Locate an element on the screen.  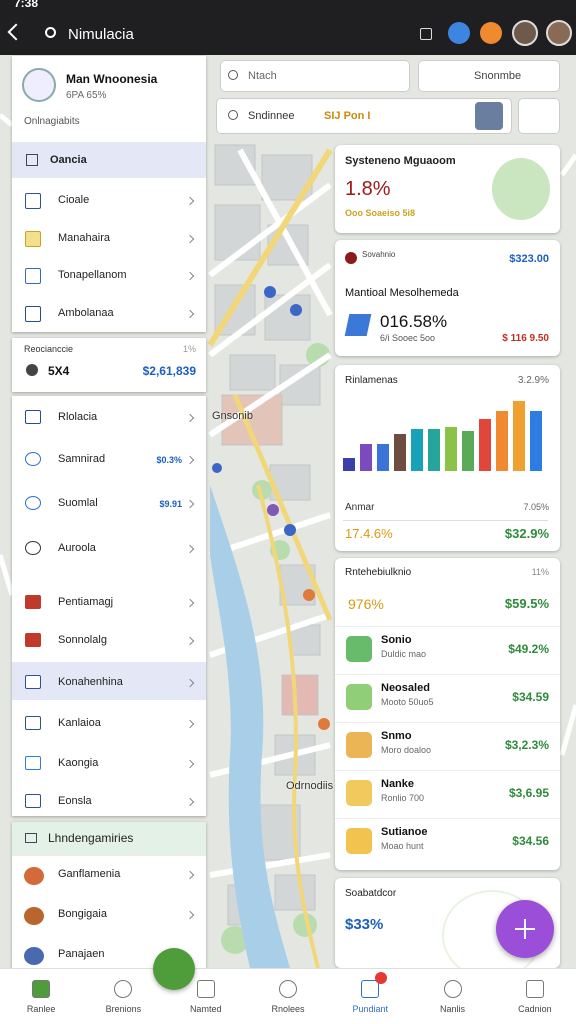
icon is located at coordinates (31, 838).